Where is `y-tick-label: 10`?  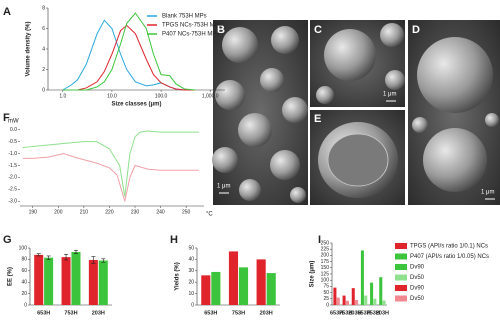
y-tick-label: 10 is located at coordinates (191, 294).